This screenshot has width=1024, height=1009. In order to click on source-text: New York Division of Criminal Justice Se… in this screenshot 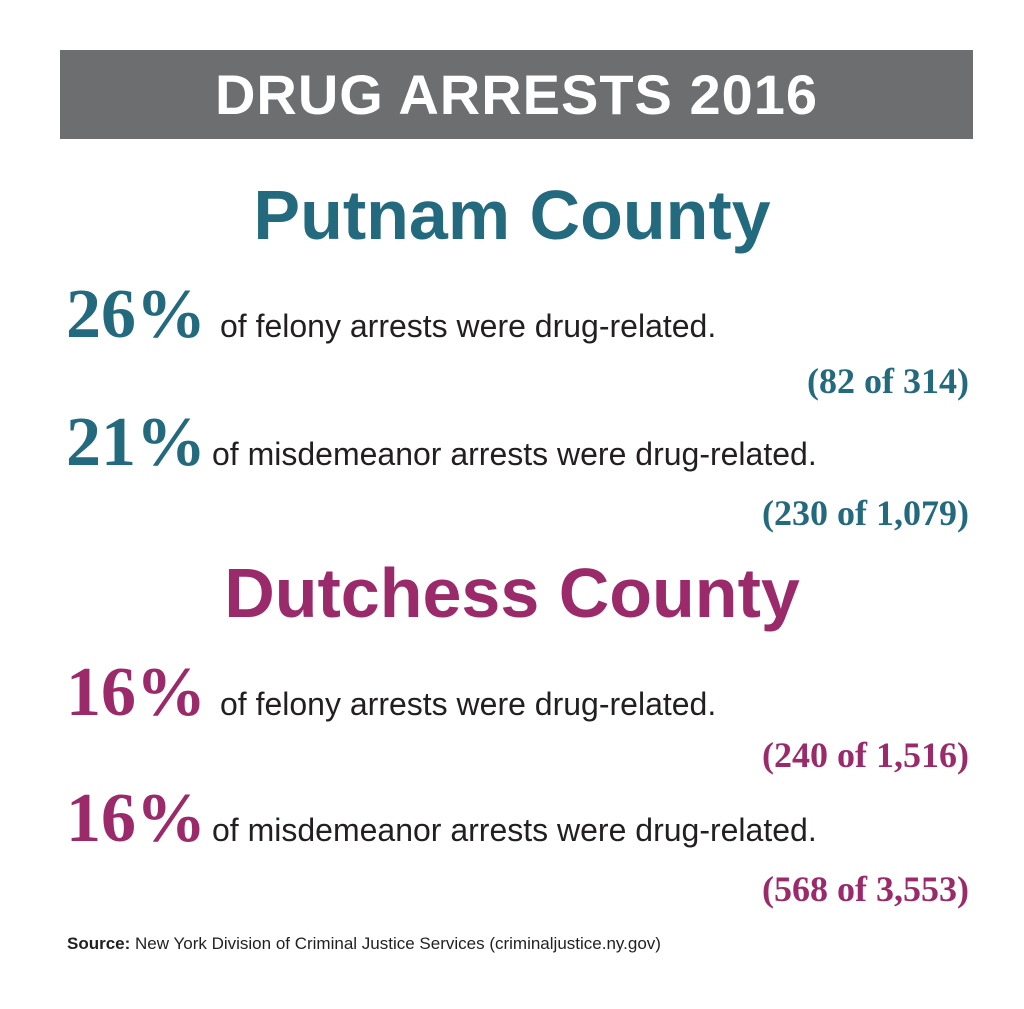, I will do `click(398, 943)`.